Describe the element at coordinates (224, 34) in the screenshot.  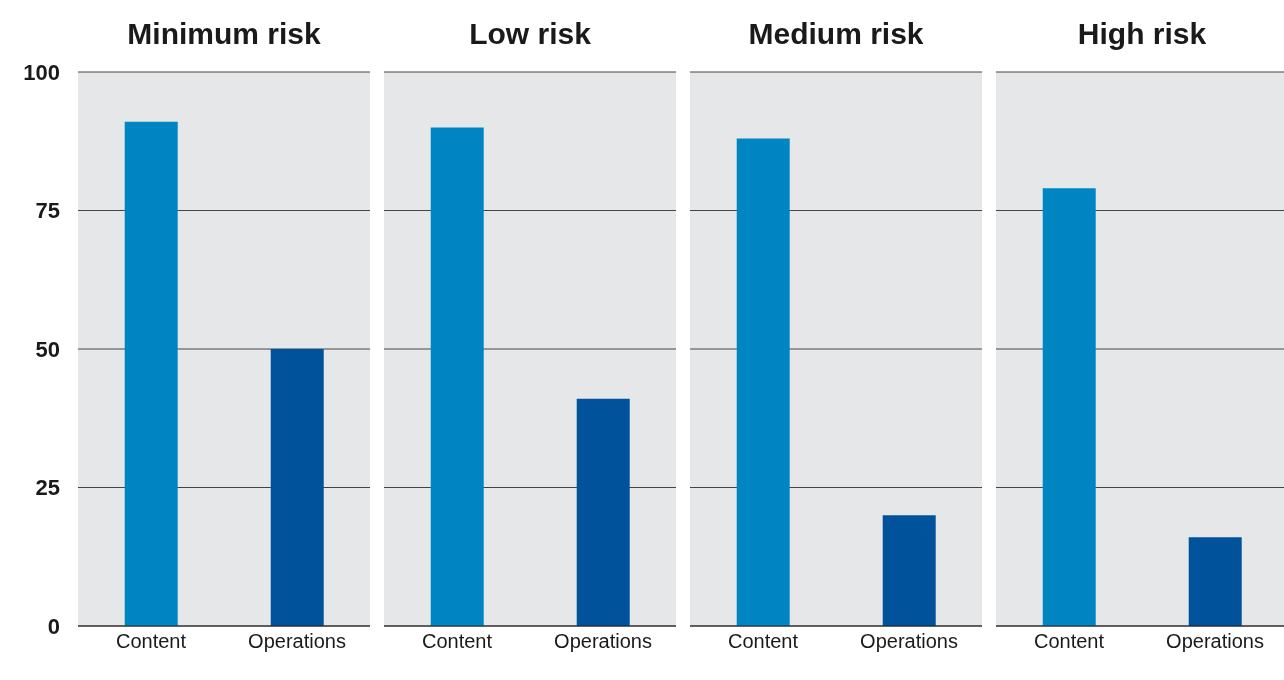
I see `chart-title: Minimum risk` at that location.